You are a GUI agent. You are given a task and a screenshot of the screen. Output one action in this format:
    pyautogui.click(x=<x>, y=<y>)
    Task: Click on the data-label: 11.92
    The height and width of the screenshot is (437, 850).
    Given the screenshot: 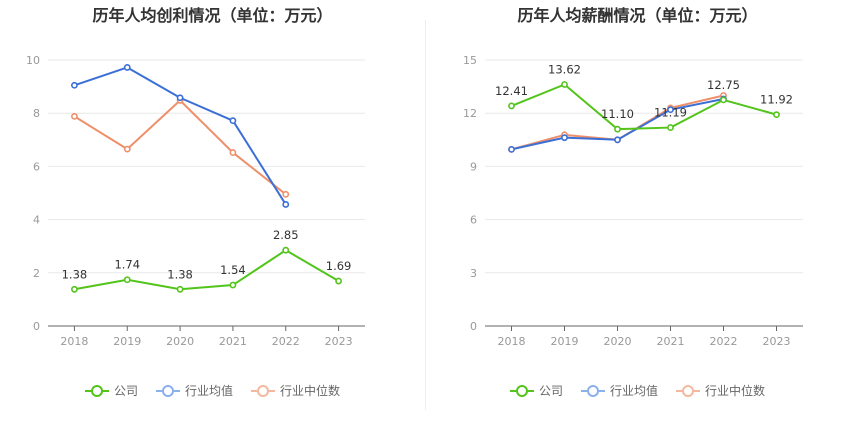 What is the action you would take?
    pyautogui.click(x=776, y=100)
    